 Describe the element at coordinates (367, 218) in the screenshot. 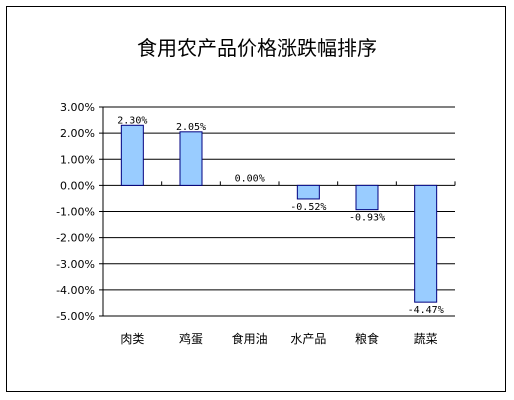

I see `data-label: -0.93%` at that location.